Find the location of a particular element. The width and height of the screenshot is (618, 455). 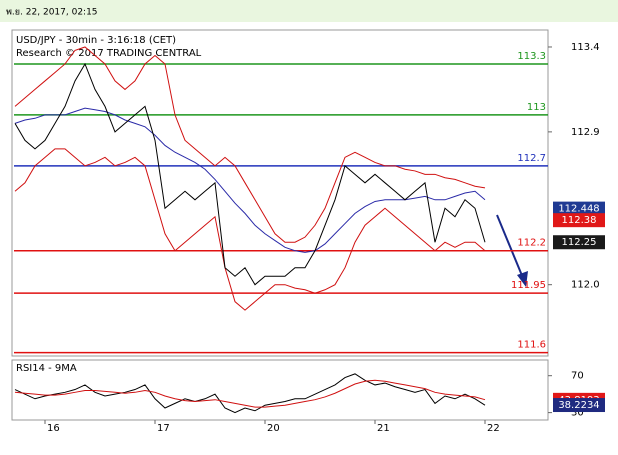

forecast-arrow is located at coordinates (510, 246).